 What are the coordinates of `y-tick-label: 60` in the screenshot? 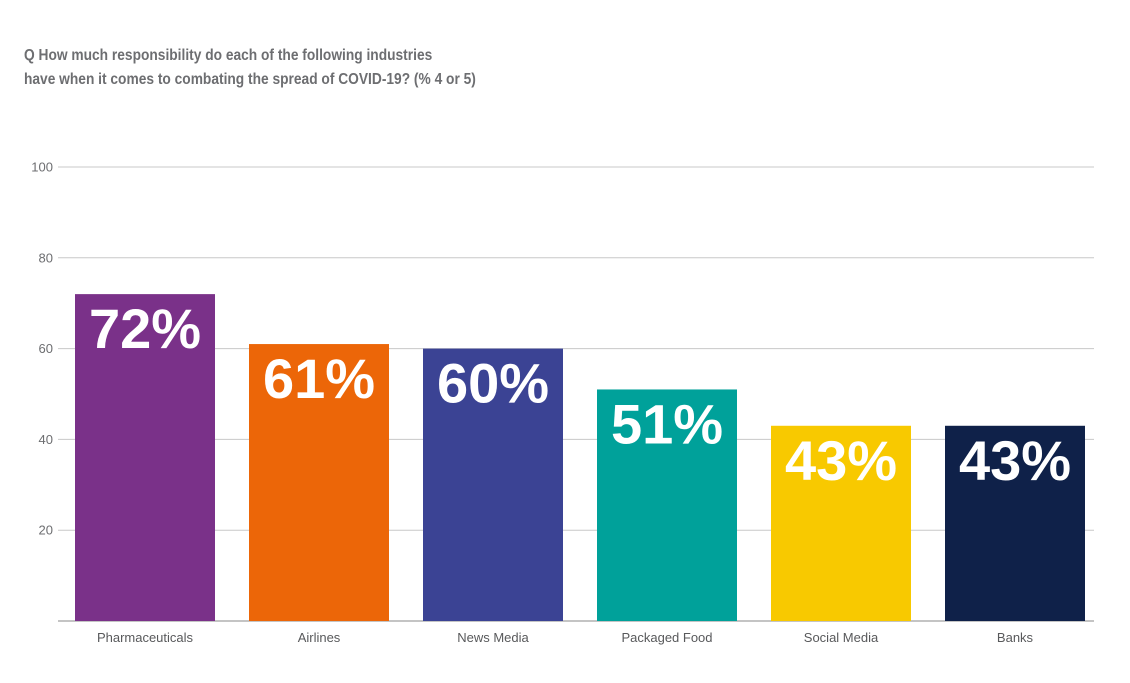 It's located at (46, 348).